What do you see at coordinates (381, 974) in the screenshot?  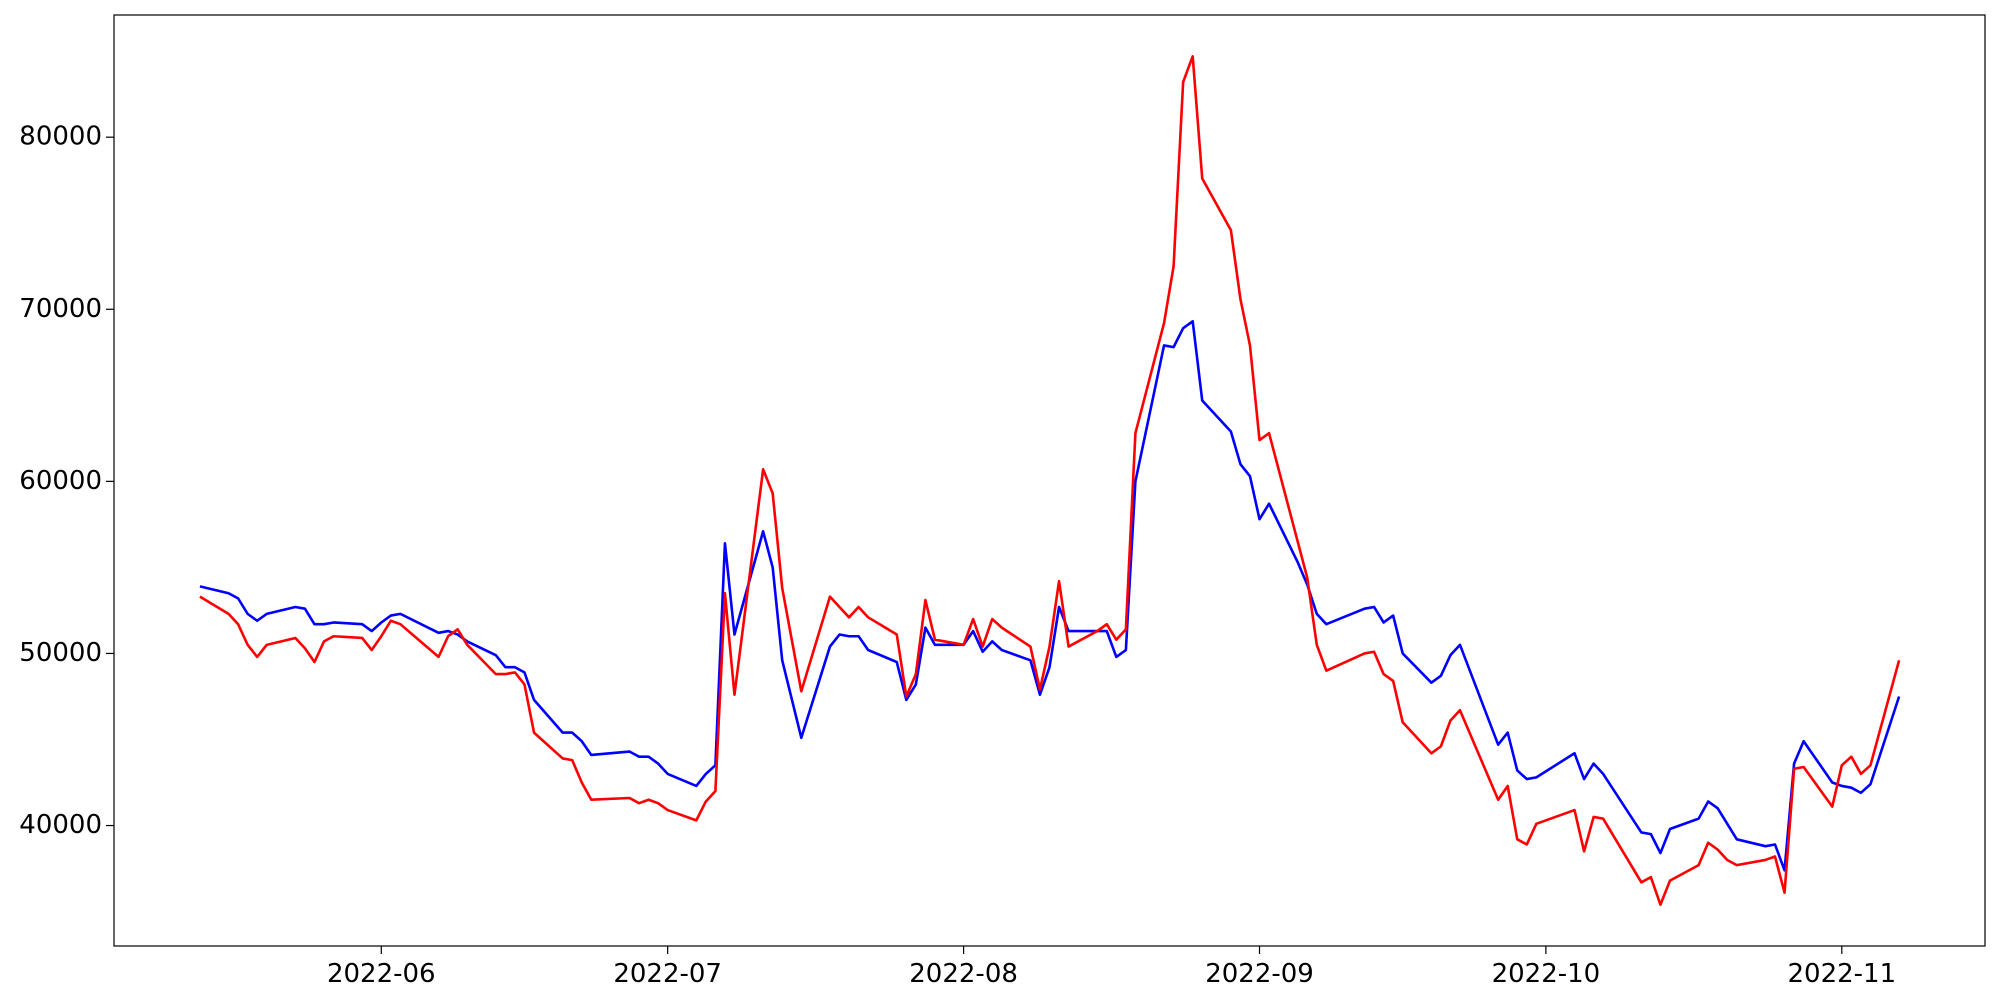 I see `x-tick-label: 2022-06` at bounding box center [381, 974].